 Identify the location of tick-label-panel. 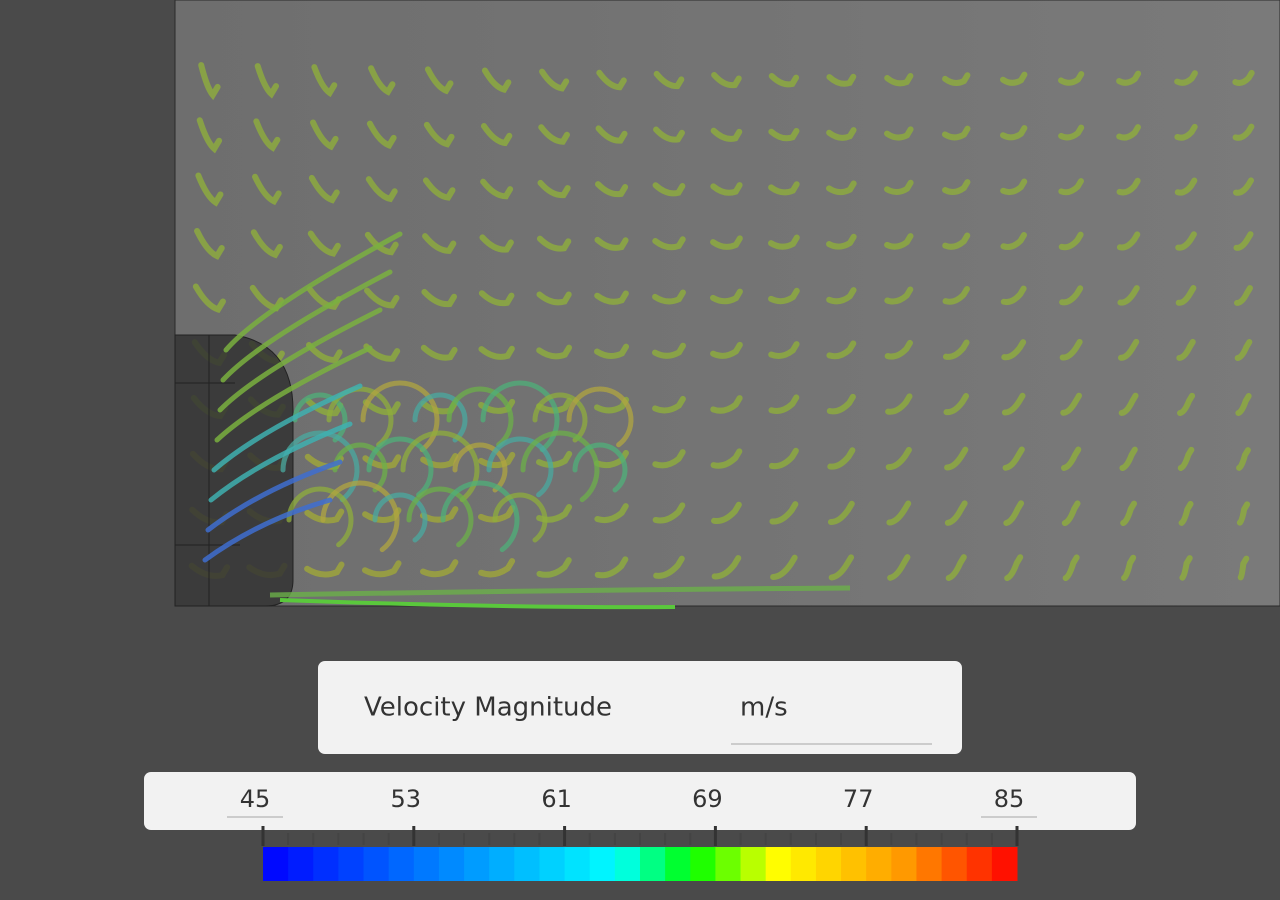
(640, 801).